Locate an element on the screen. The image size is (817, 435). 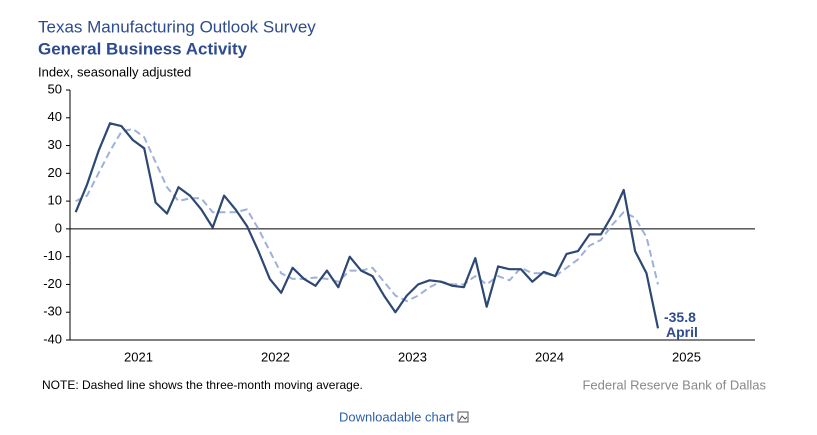
download-link: Downloadable chart is located at coordinates (404, 416).